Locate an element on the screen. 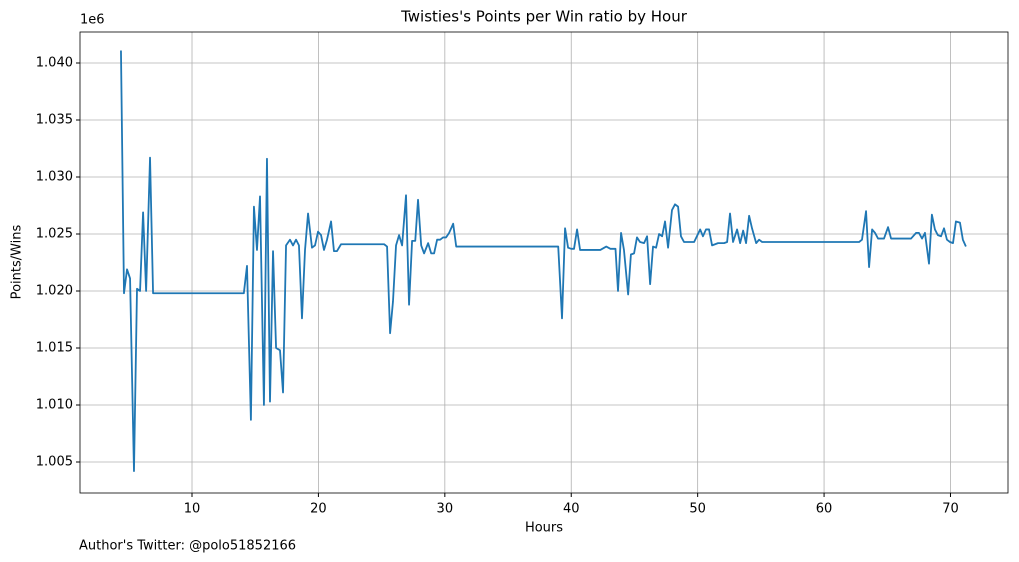  y-tick-label: 1.020 is located at coordinates (54, 290).